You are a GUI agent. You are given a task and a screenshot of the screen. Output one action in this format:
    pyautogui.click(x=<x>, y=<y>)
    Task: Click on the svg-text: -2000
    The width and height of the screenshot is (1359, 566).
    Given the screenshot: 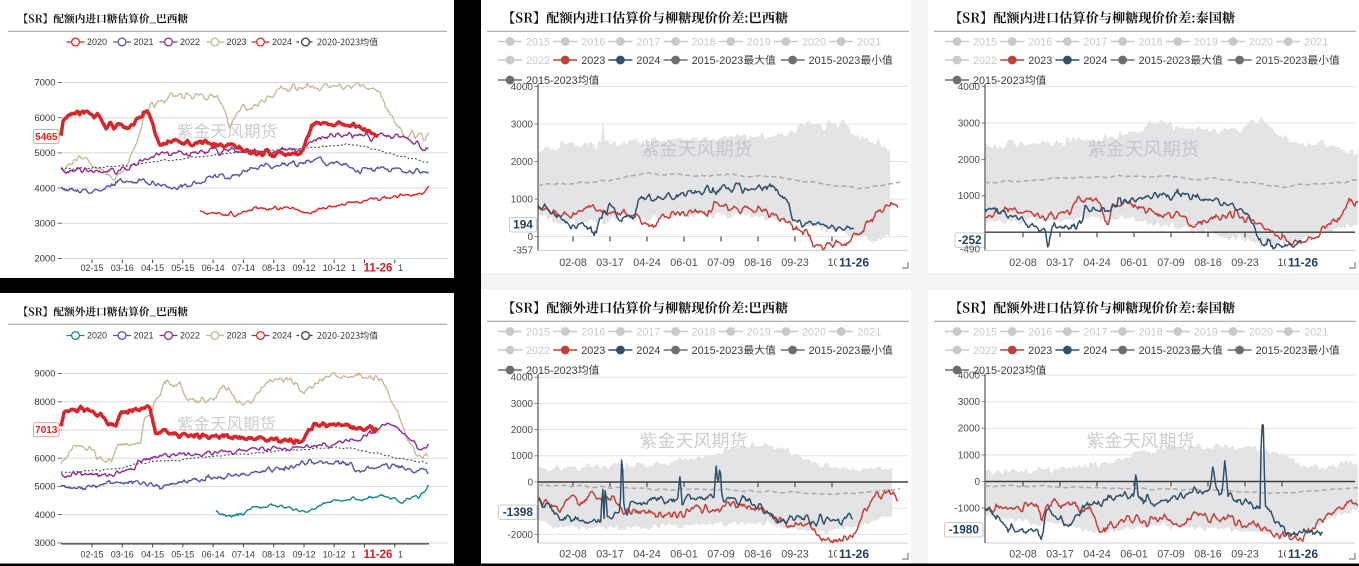 What is the action you would take?
    pyautogui.click(x=520, y=535)
    